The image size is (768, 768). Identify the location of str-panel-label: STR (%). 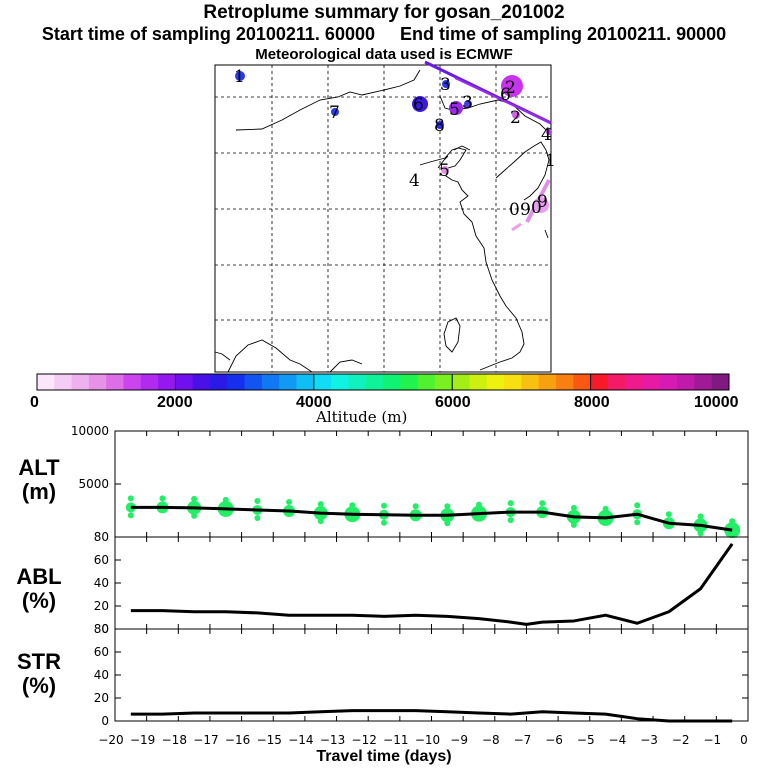
(39, 673).